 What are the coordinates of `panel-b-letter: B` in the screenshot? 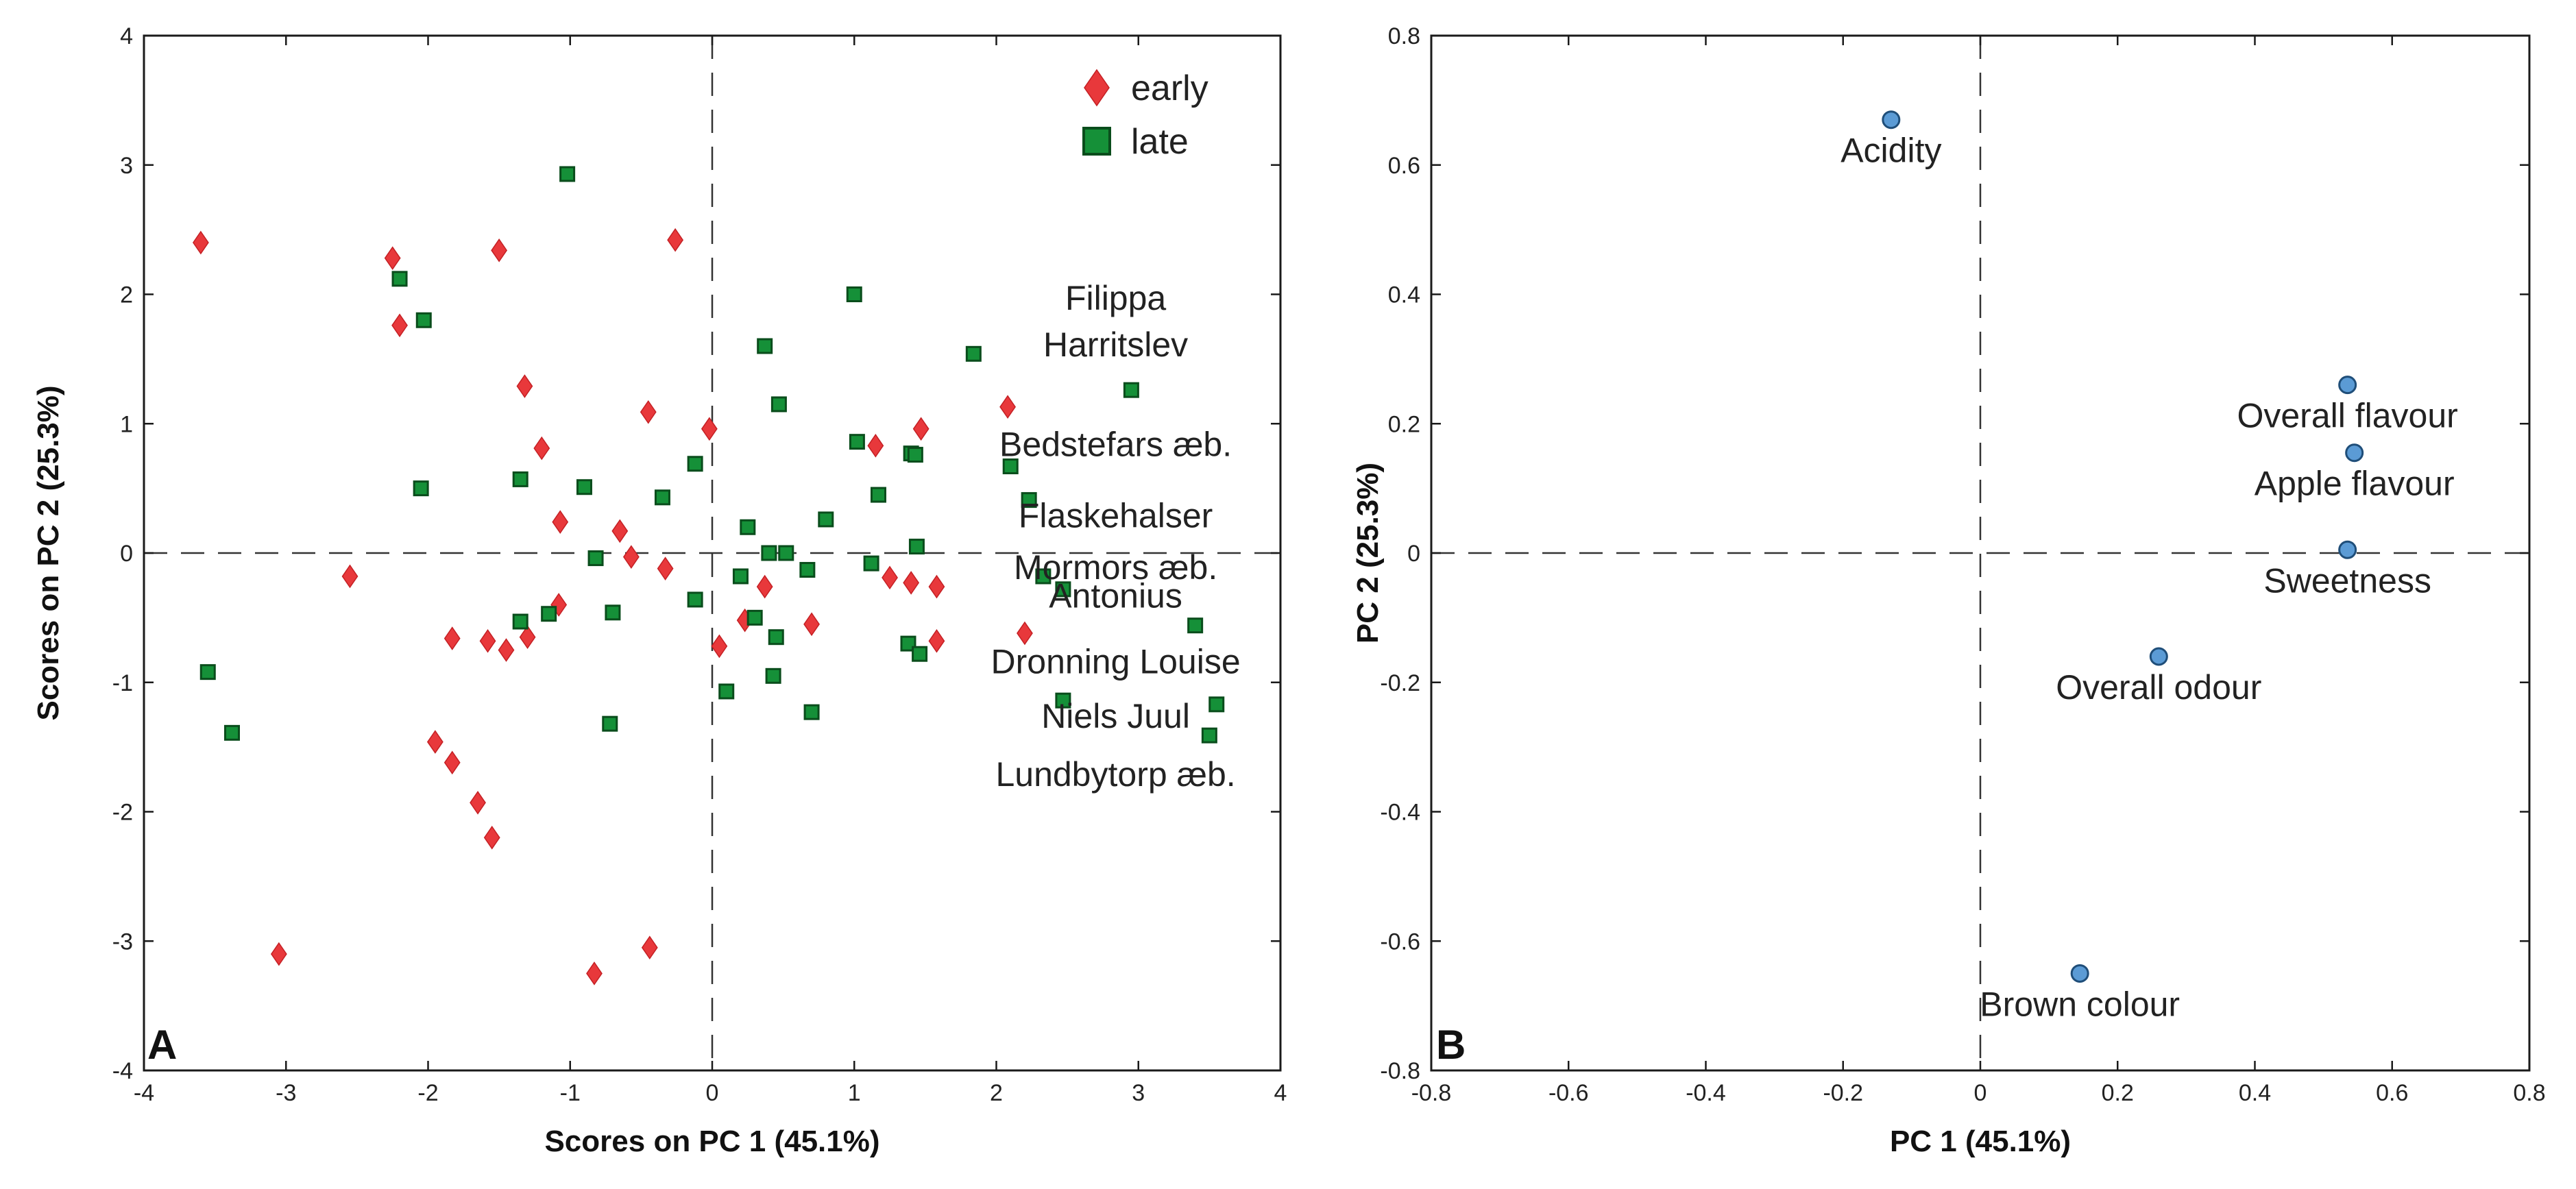 It's located at (1451, 1045).